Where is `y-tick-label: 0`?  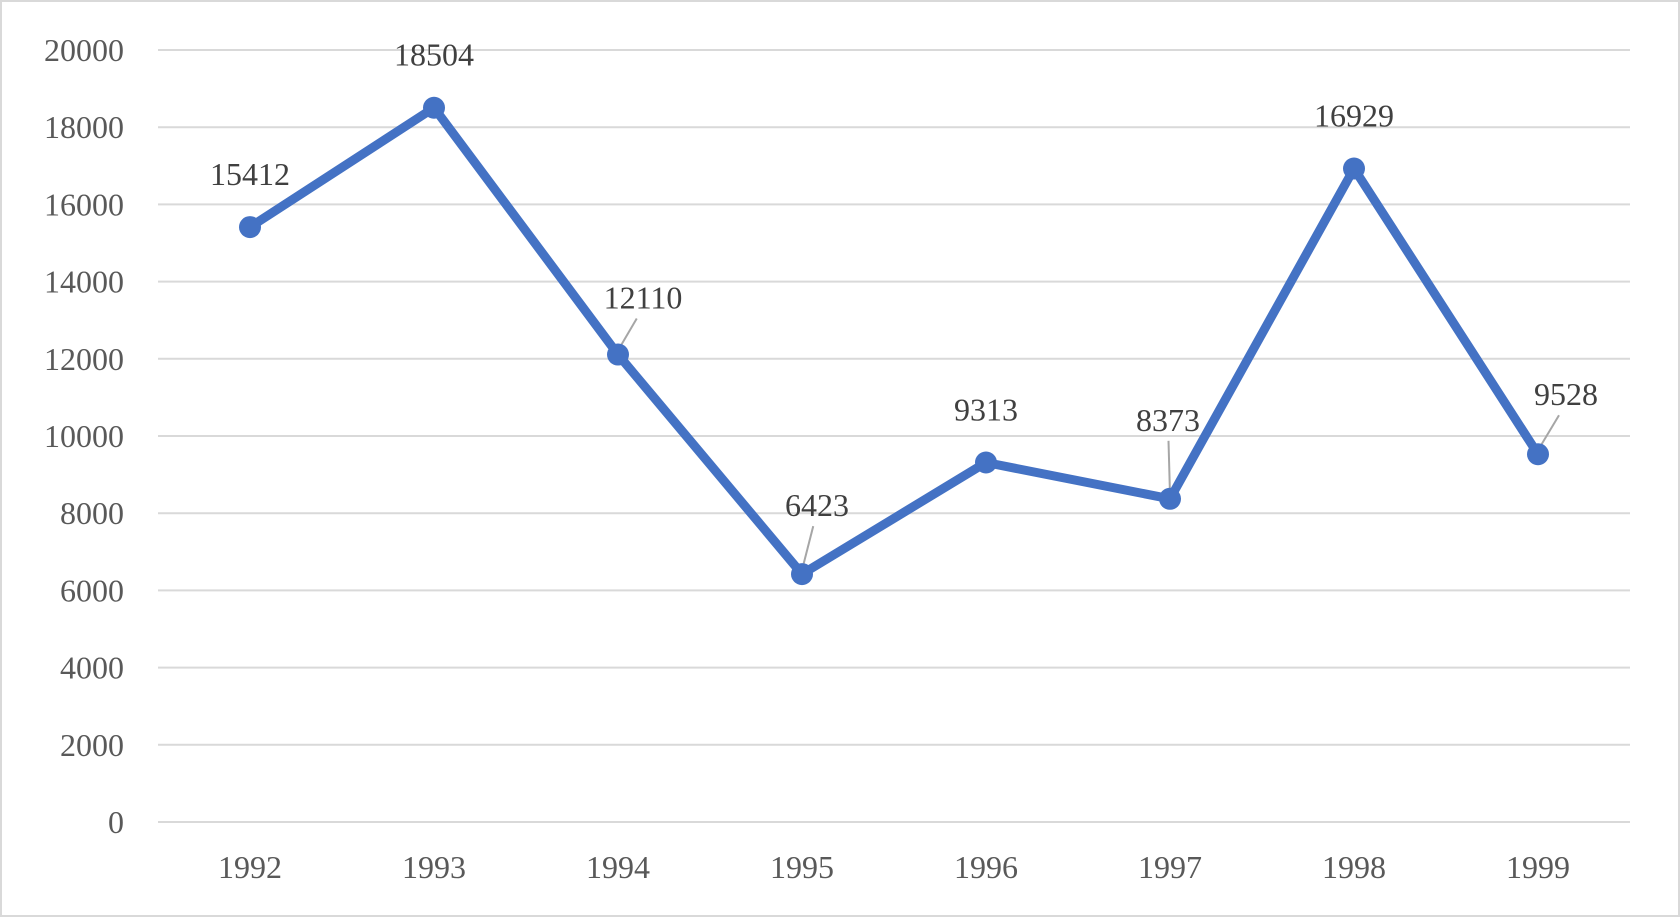 y-tick-label: 0 is located at coordinates (116, 822).